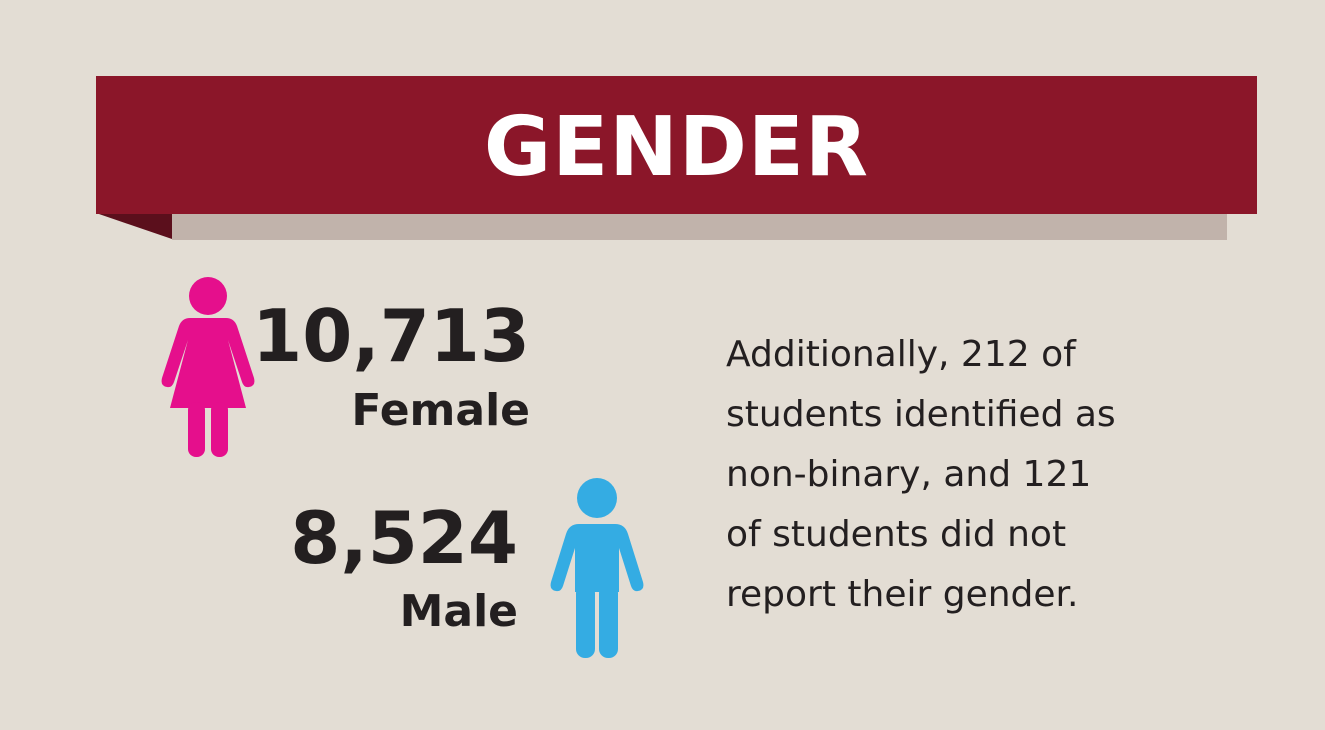  What do you see at coordinates (134, 226) in the screenshot?
I see `banner-fold` at bounding box center [134, 226].